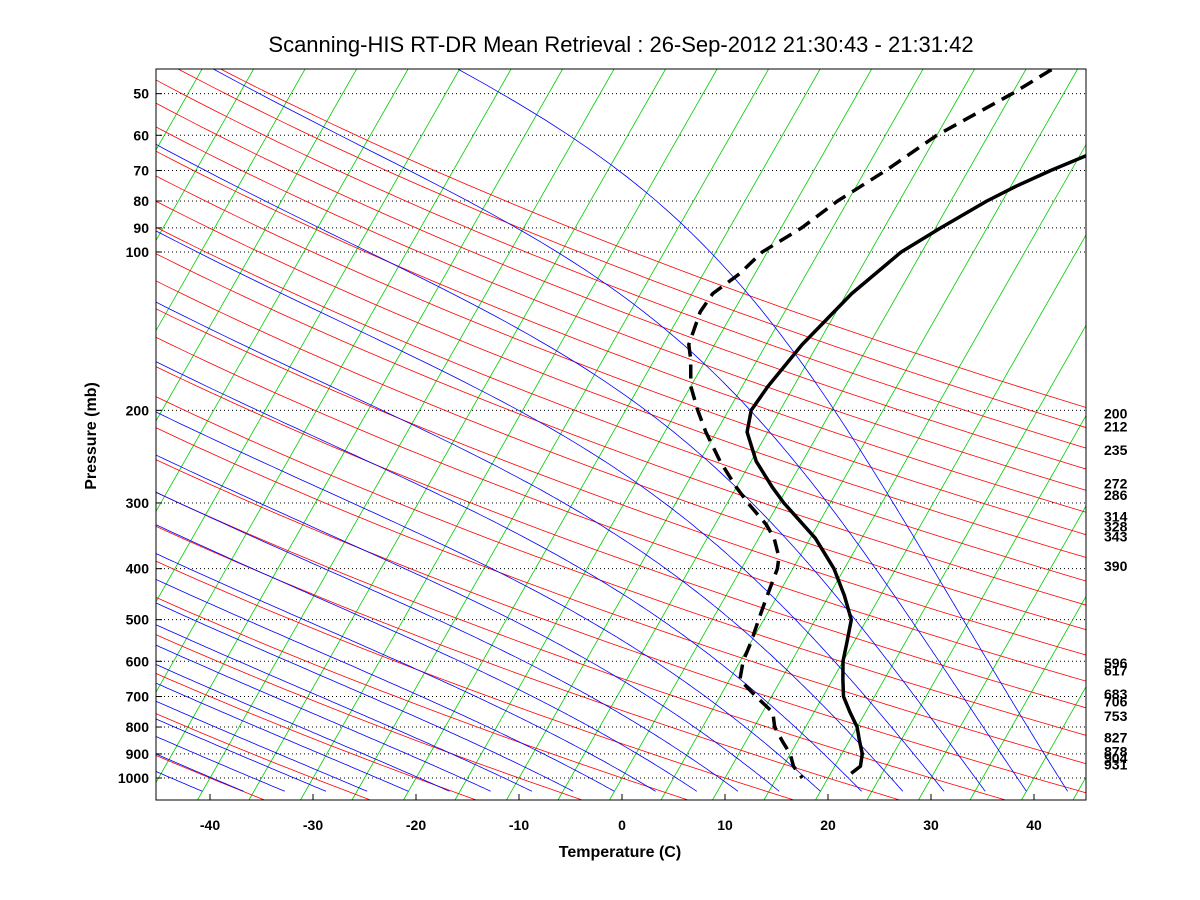  I want to click on right-level-label: 200, so click(1116, 413).